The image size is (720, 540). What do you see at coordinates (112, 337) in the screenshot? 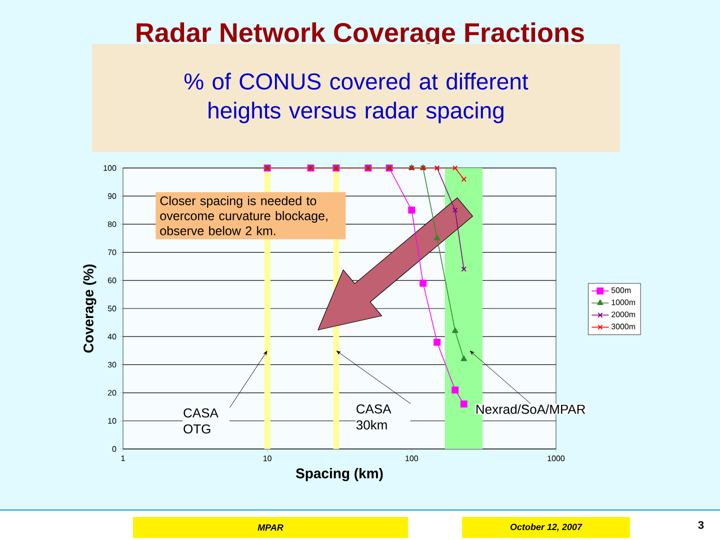
I see `y-tick-label: 40` at bounding box center [112, 337].